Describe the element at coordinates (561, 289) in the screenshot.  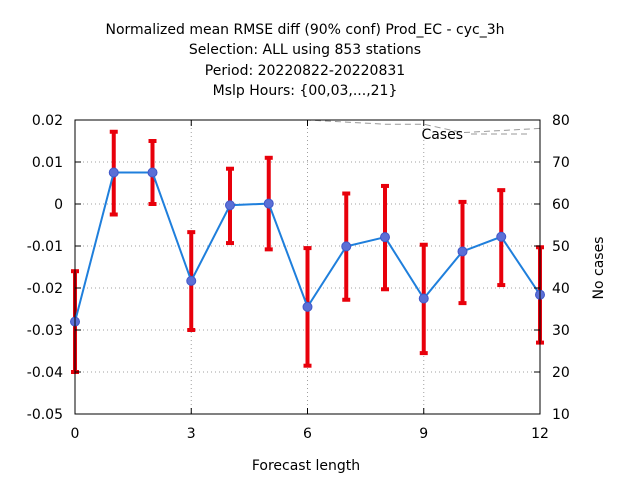
I see `y2-tick-label: 40` at that location.